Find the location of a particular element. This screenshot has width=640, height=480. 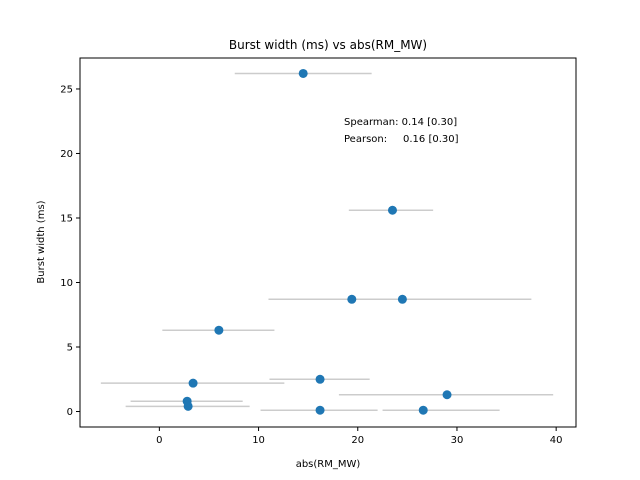

spearman-annotation: Spearman: 0.14 [0.30] is located at coordinates (400, 122).